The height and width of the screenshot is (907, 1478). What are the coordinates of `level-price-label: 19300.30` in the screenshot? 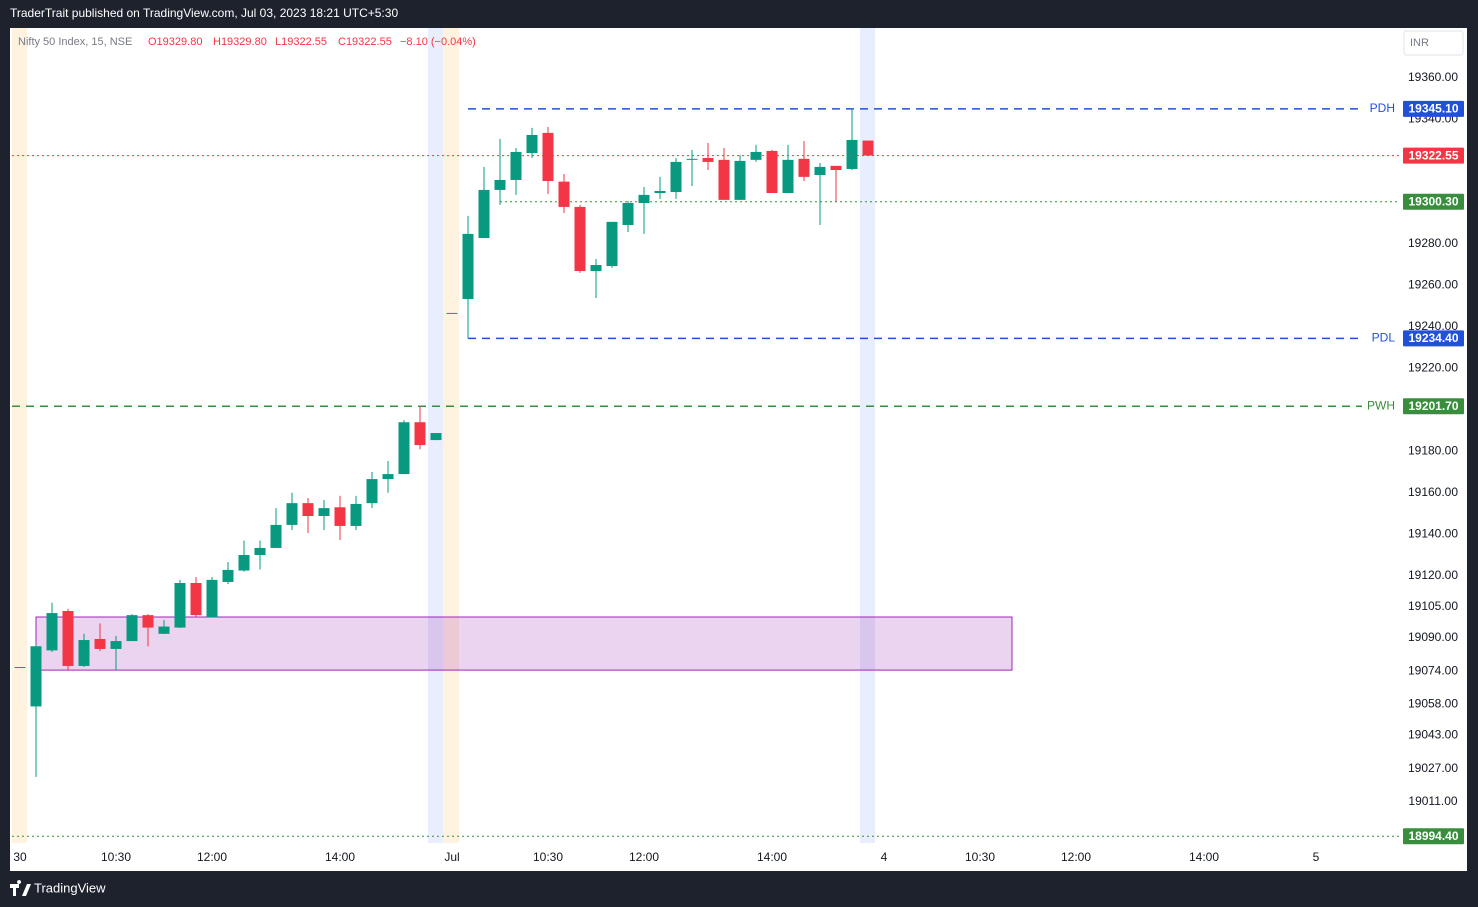 It's located at (1433, 201).